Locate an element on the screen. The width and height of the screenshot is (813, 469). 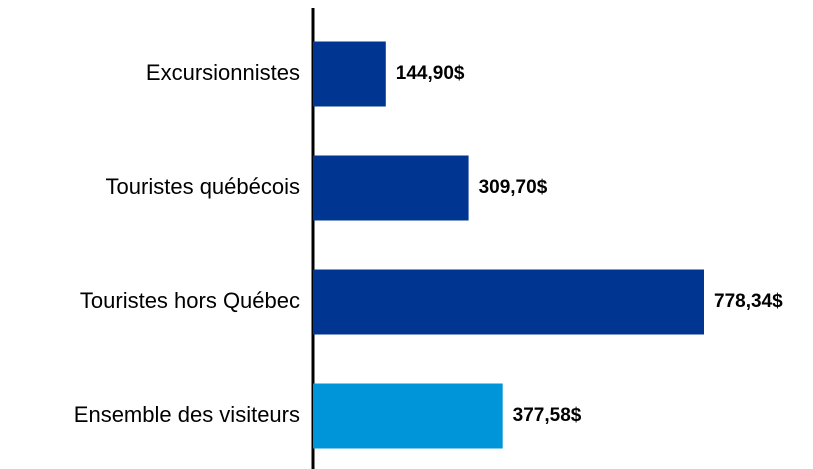
value-label: 309,70$ is located at coordinates (513, 187).